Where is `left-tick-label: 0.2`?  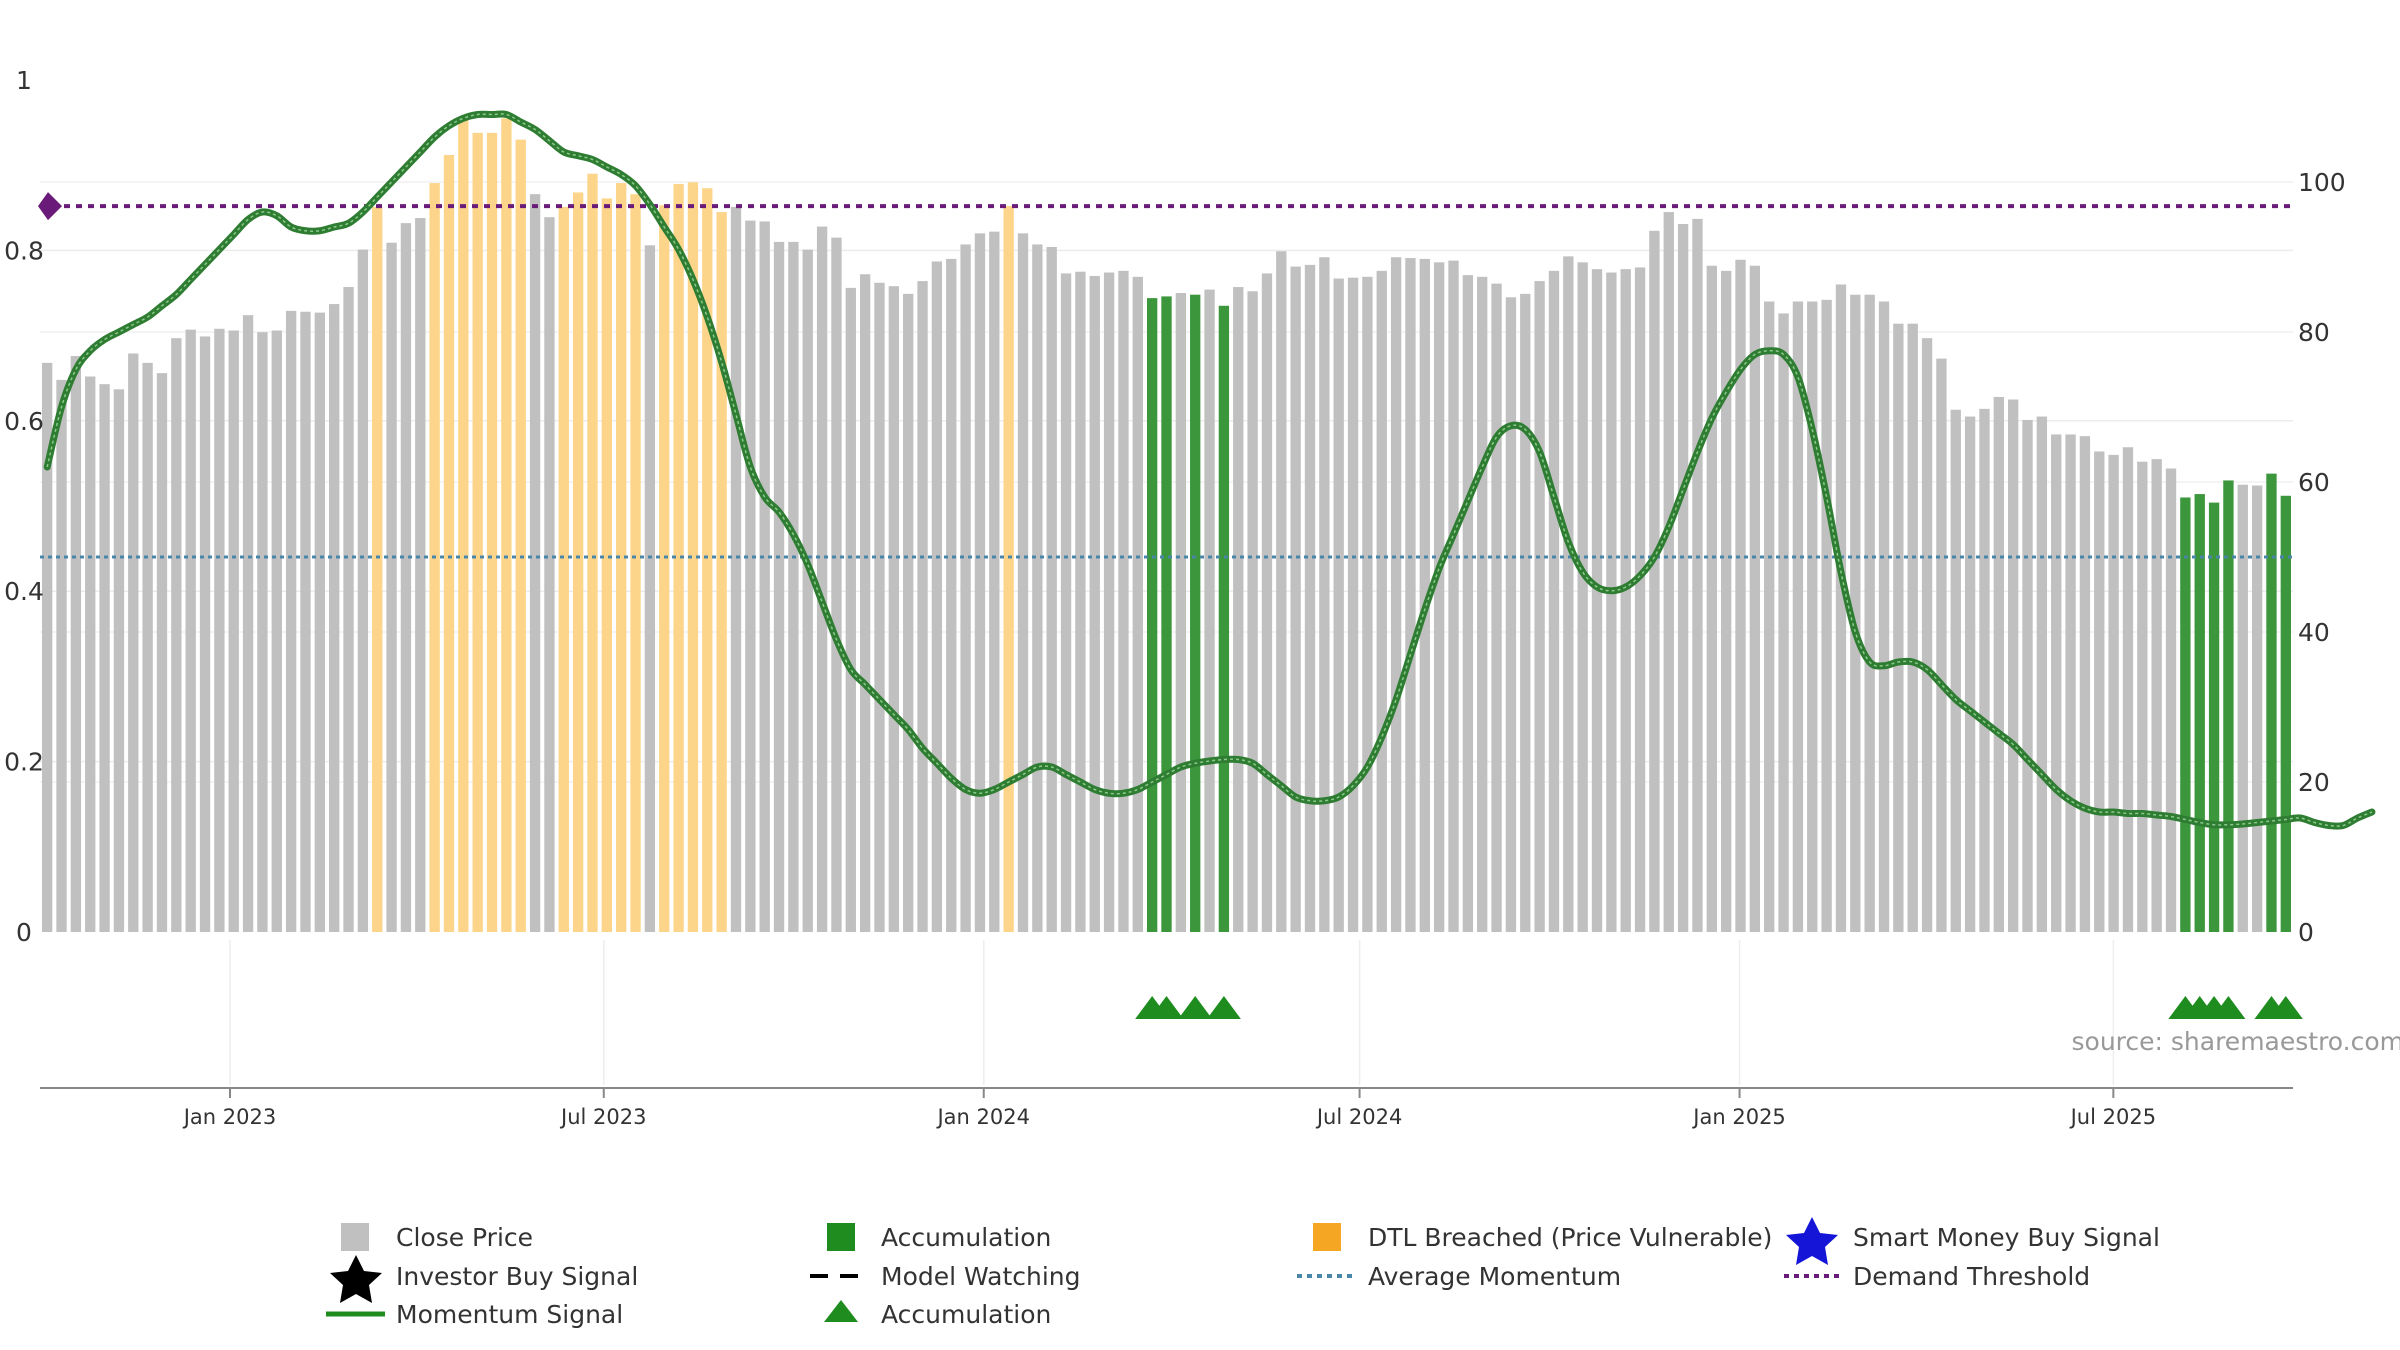
left-tick-label: 0.2 is located at coordinates (24, 762).